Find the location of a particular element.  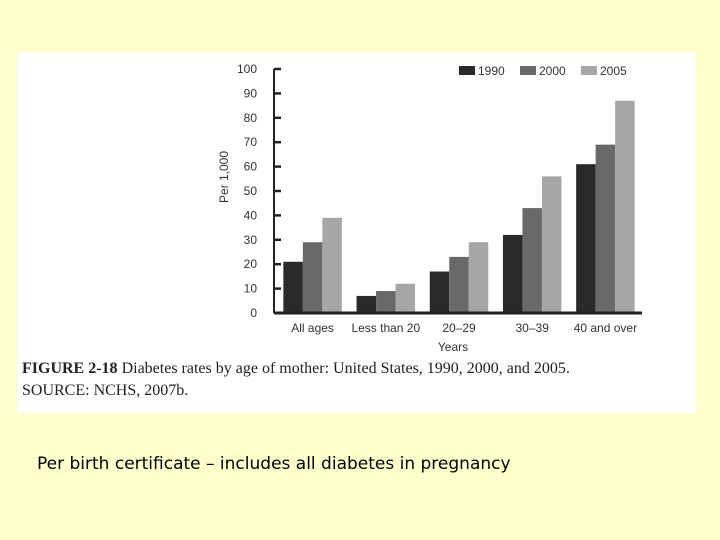

figure-source: SOURCE: NCHS, 2007b. is located at coordinates (105, 390).